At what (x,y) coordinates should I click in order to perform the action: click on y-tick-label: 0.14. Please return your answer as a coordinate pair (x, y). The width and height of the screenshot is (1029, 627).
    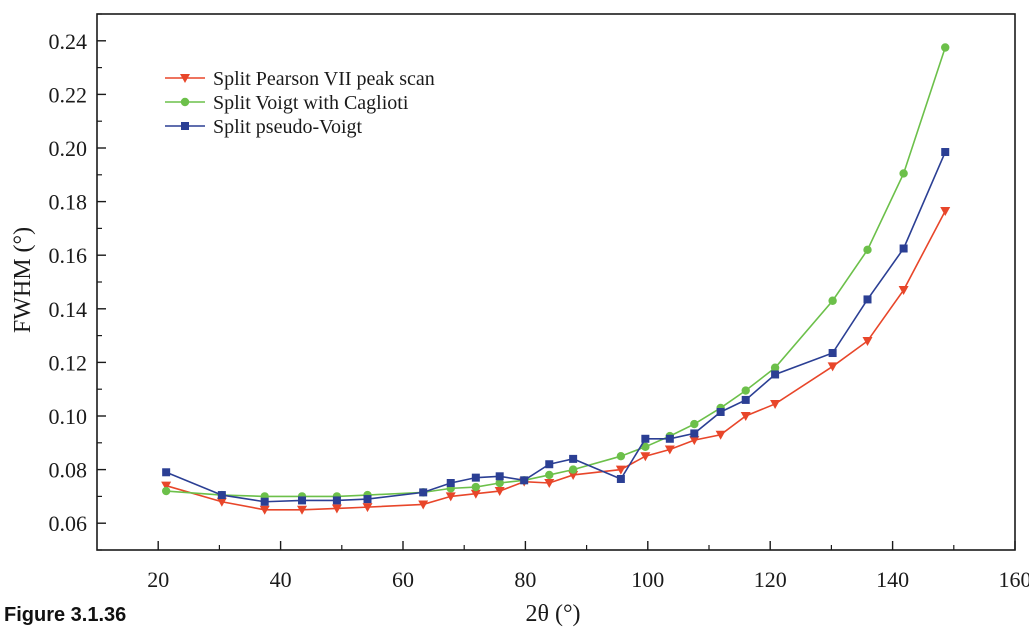
    Looking at the image, I should click on (68, 309).